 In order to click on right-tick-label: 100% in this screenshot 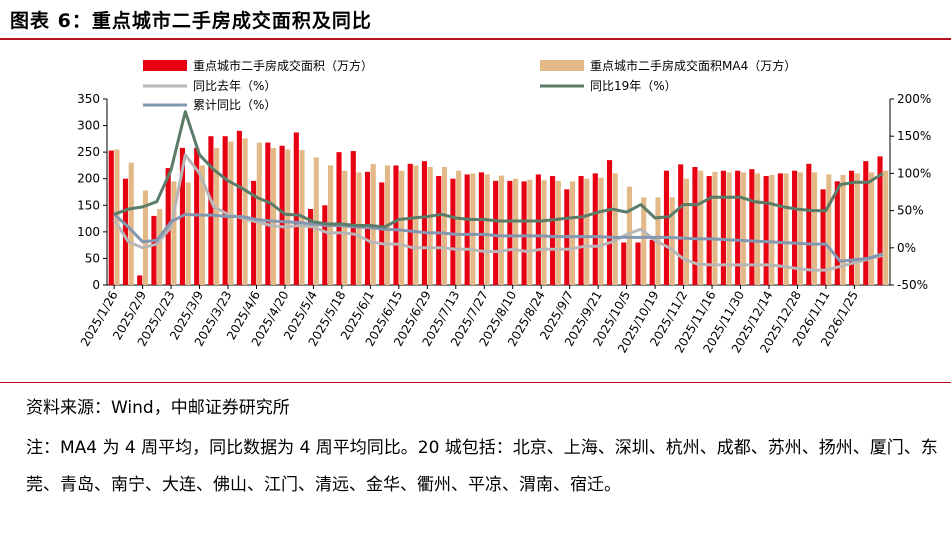, I will do `click(914, 173)`.